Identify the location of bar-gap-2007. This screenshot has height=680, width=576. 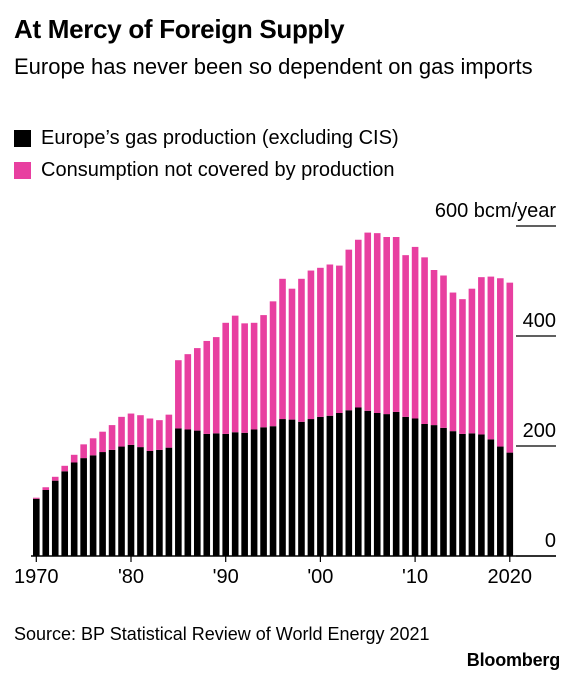
(386, 326).